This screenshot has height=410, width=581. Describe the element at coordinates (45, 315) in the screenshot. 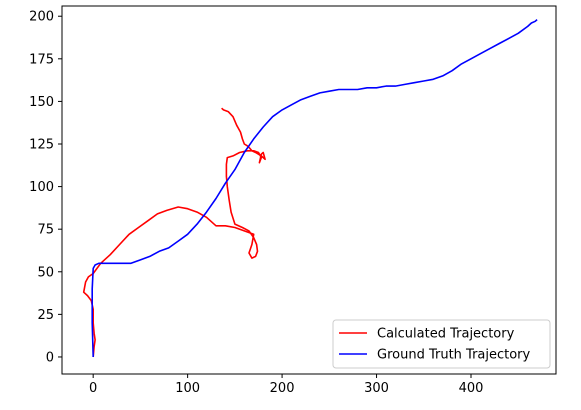

I see `y-tick-label: 25` at that location.